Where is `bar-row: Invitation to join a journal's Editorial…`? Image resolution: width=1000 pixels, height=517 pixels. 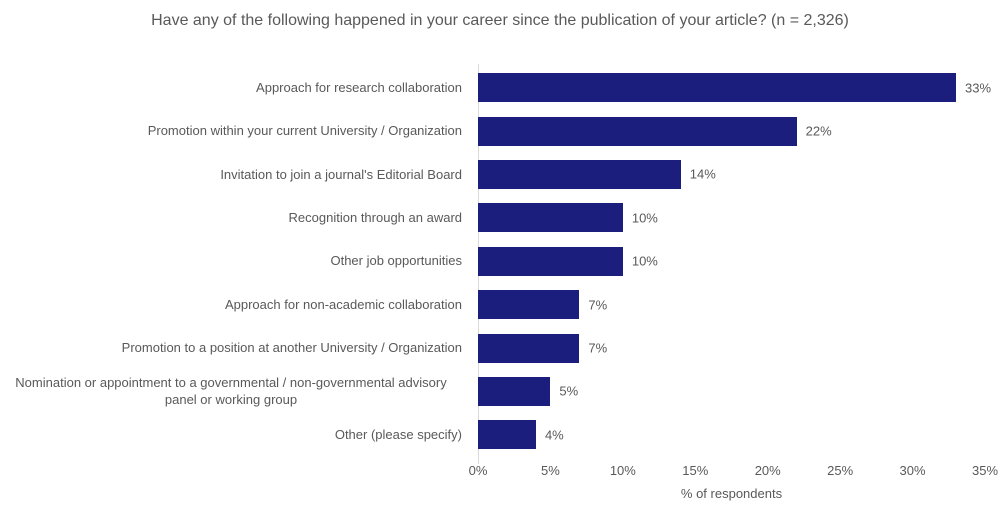 bar-row: Invitation to join a journal's Editorial… is located at coordinates (500, 174).